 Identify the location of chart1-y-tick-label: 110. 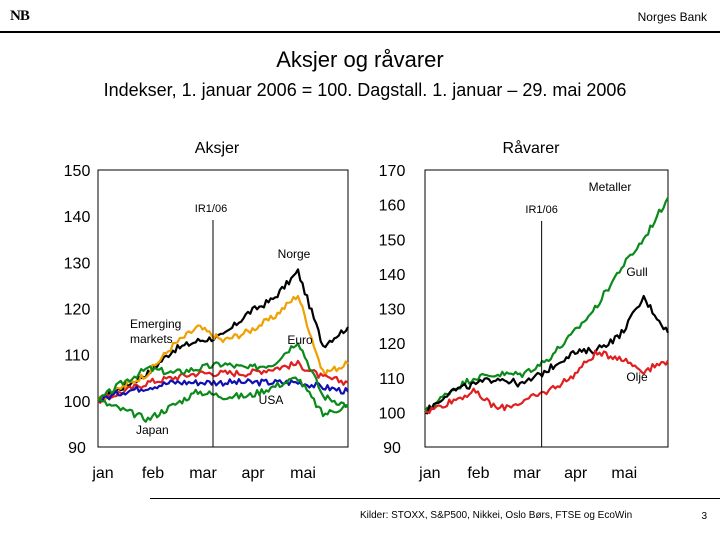
(77, 356).